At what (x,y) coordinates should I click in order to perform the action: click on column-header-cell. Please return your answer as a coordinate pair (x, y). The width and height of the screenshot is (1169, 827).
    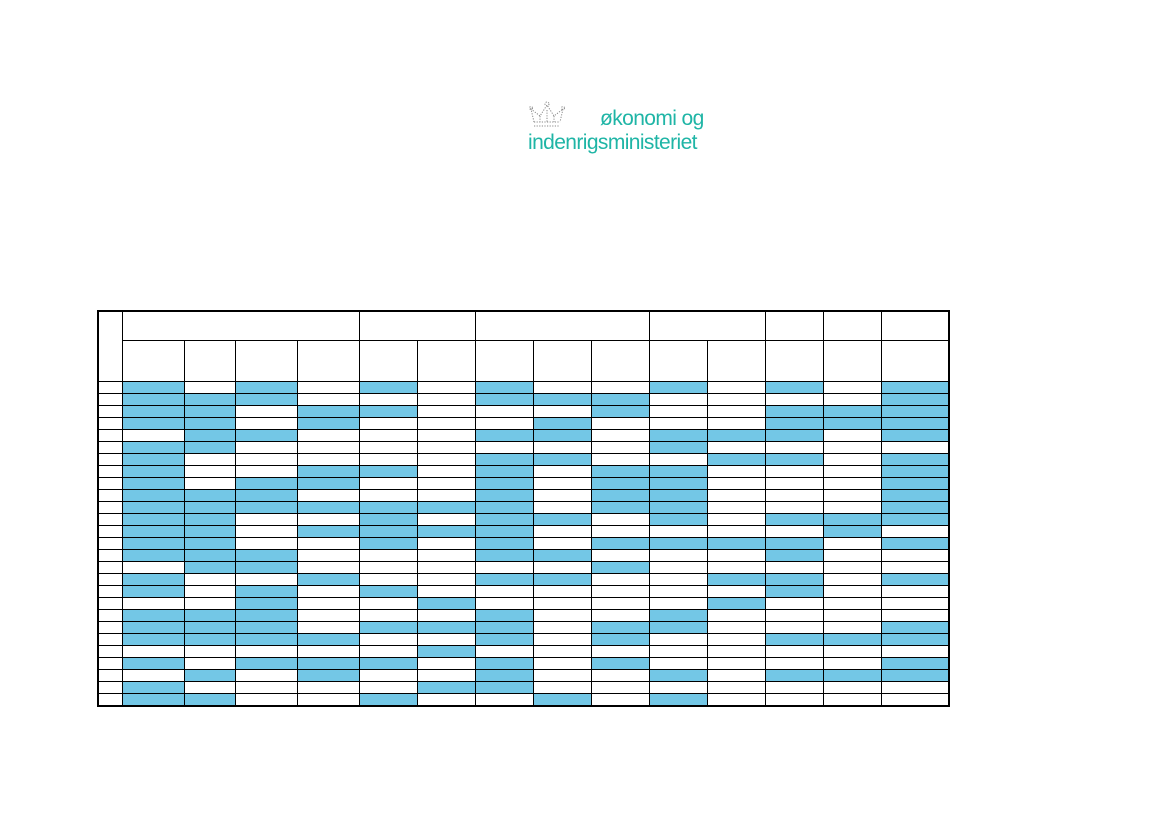
    Looking at the image, I should click on (266, 361).